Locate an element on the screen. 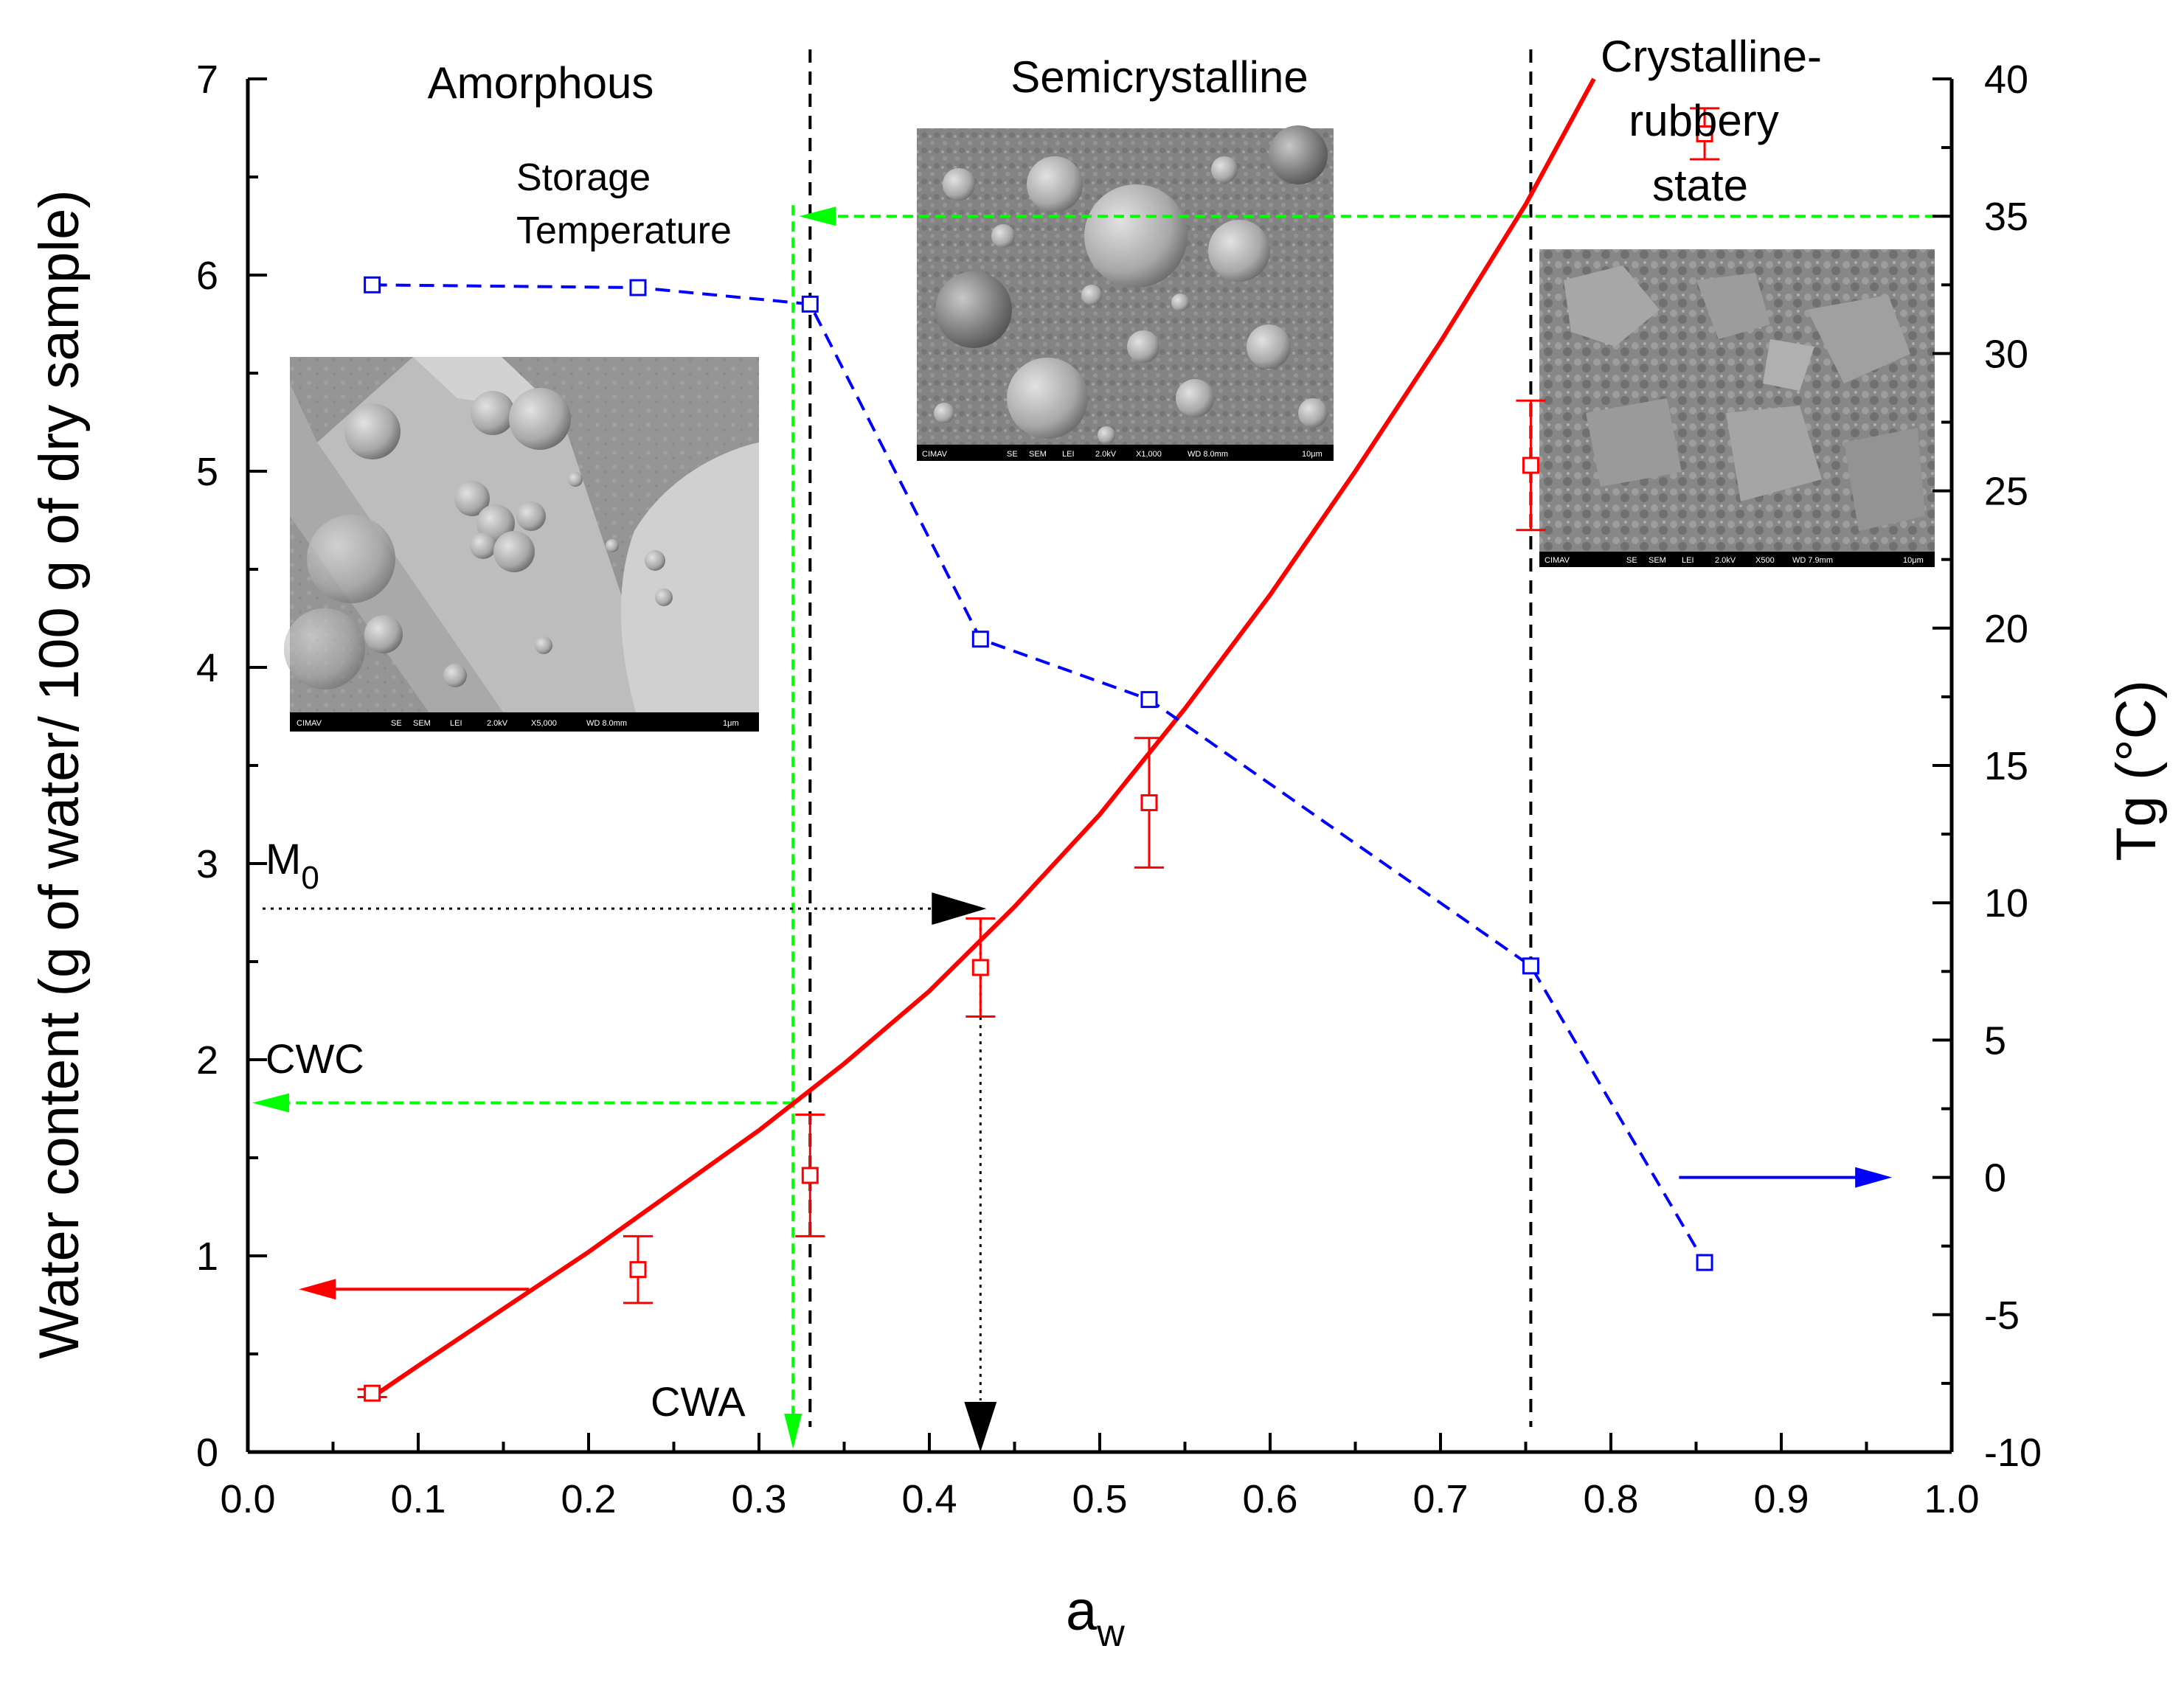  x-tick-label: 0.6 is located at coordinates (1269, 1499).